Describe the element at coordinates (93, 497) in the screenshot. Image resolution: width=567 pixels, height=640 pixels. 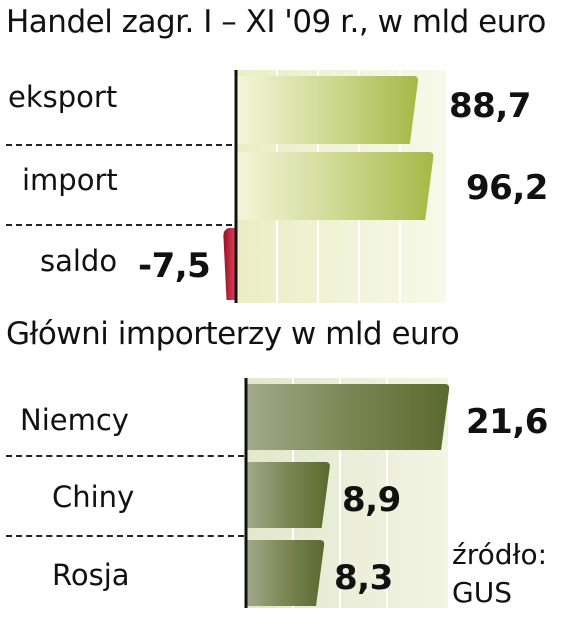
I see `category-label-chiny: Chiny` at that location.